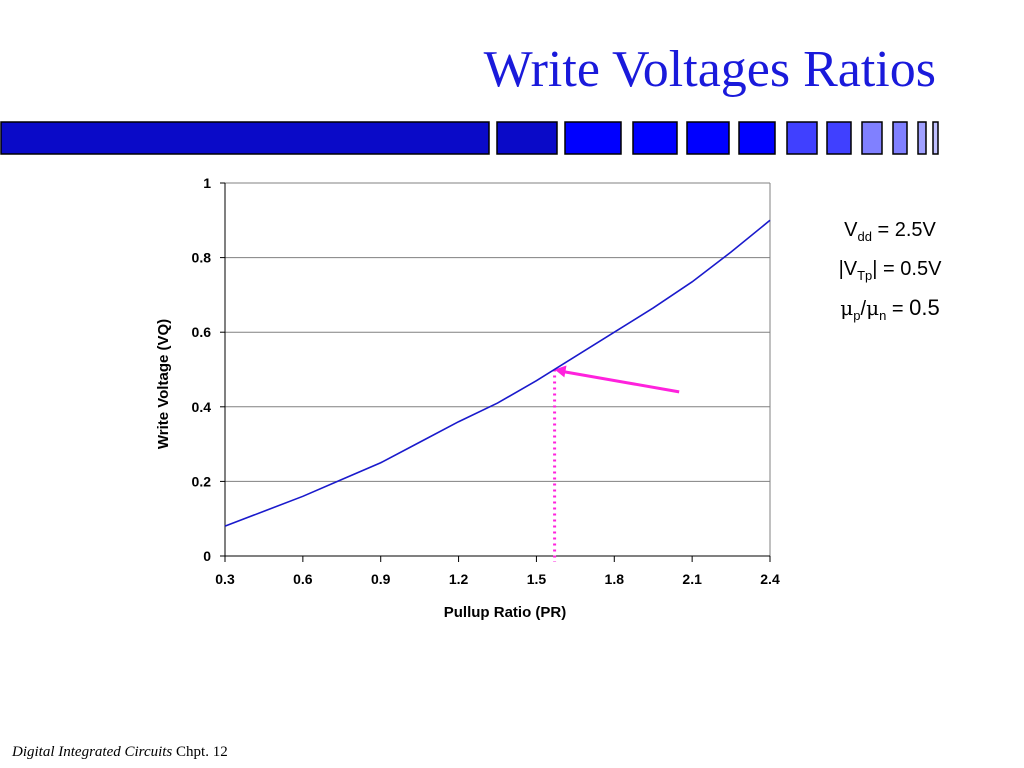 This screenshot has width=1024, height=768. I want to click on vtp-value: | = 0.5V, so click(907, 269).